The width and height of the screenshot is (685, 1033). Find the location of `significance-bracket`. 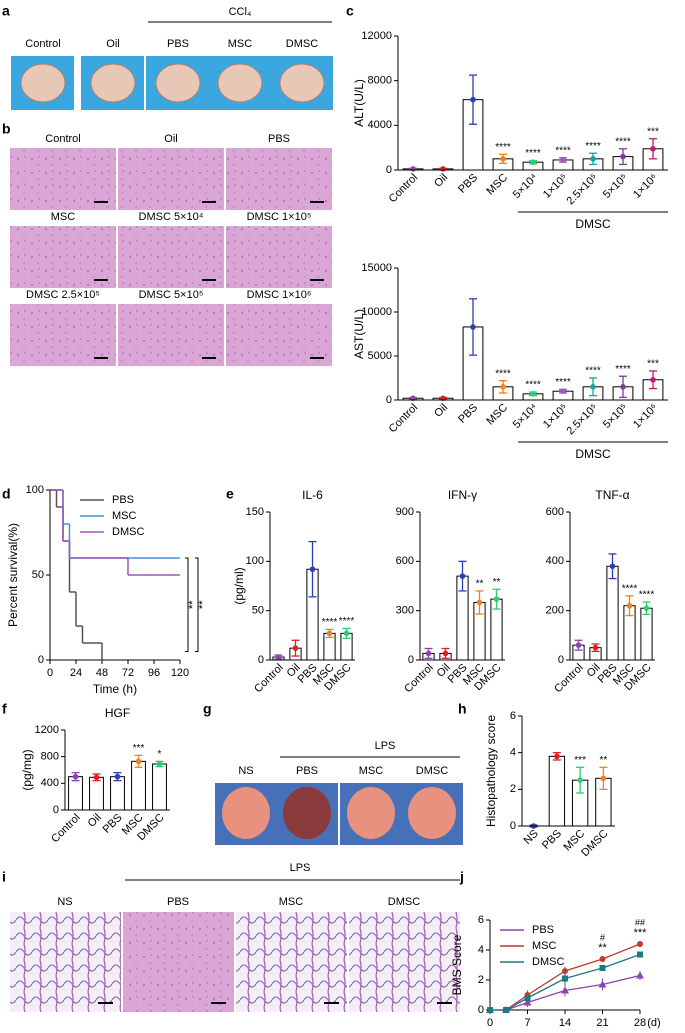

significance-bracket is located at coordinates (197, 604).